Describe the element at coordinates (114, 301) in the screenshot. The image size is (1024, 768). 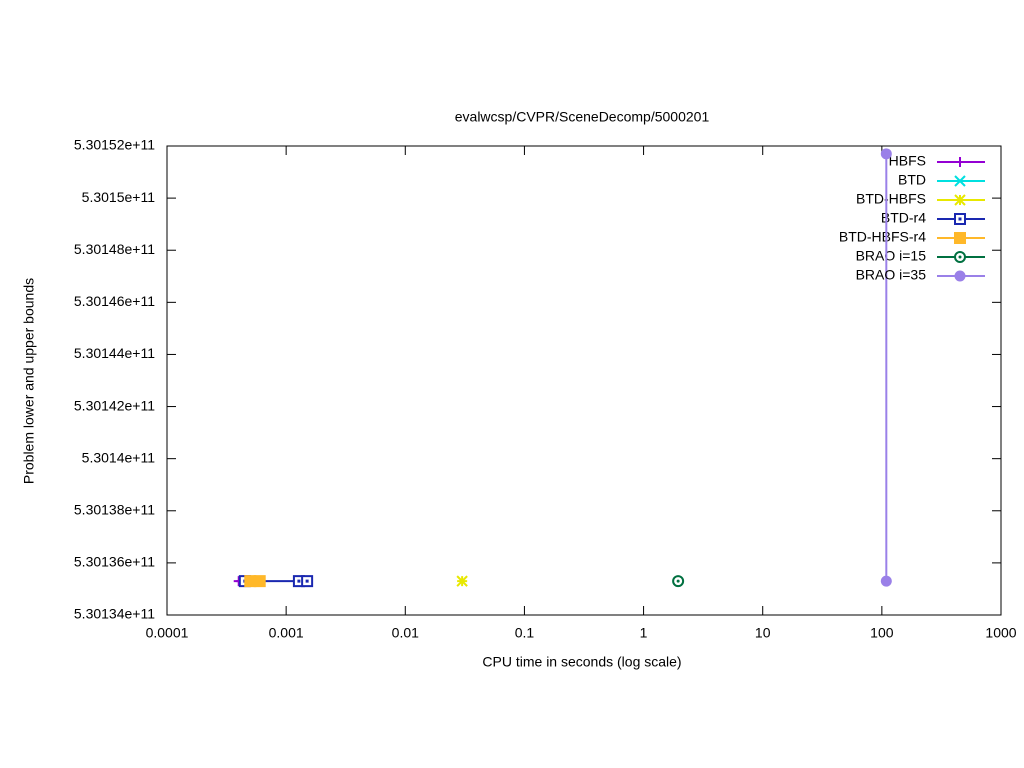
I see `y-tick-label: 5.30146e+11` at that location.